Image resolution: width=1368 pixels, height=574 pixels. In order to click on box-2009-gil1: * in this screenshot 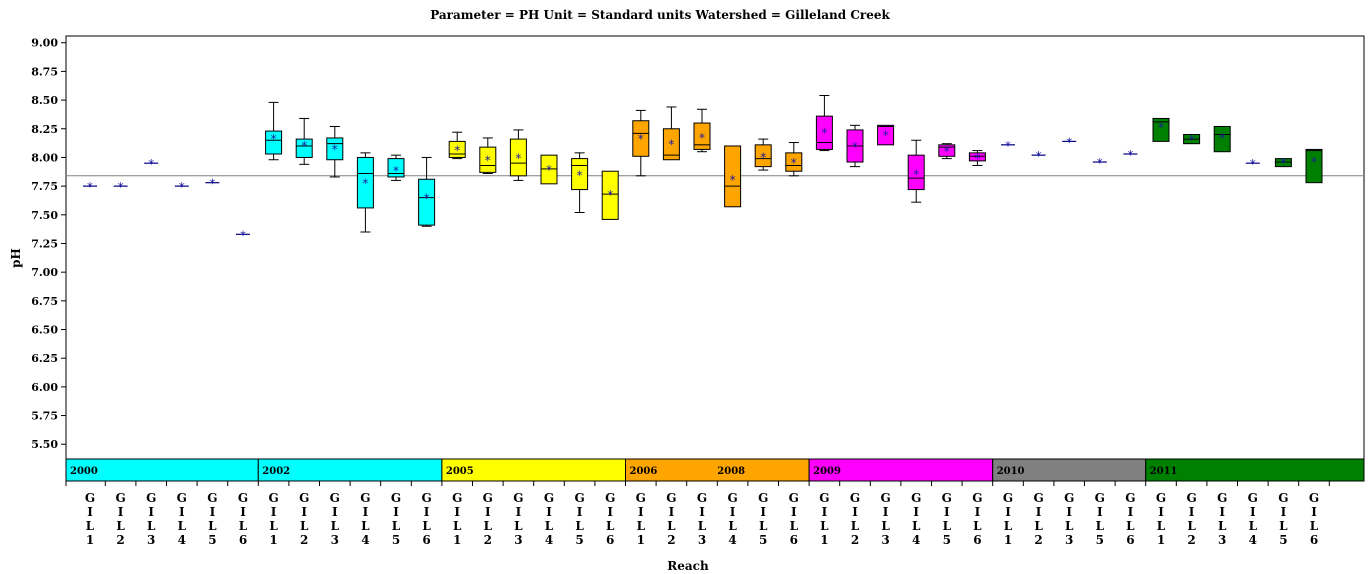, I will do `click(824, 123)`.